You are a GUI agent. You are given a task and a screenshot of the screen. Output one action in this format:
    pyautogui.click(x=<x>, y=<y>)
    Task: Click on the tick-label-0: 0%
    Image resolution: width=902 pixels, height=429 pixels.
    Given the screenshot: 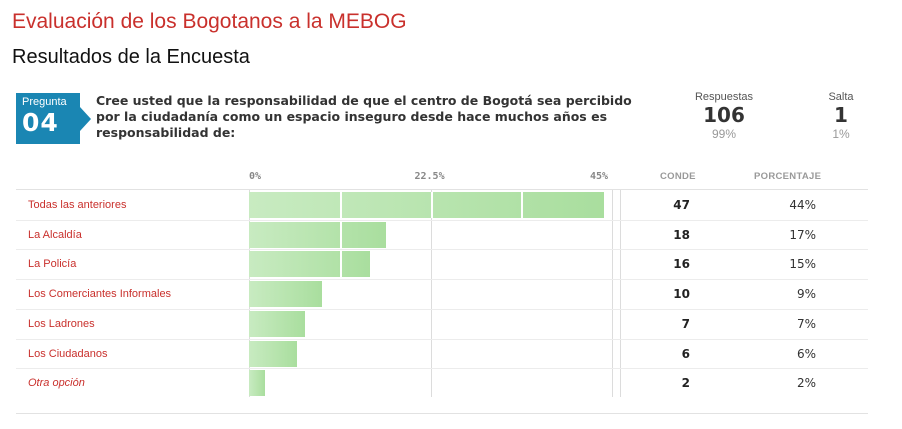 What is the action you would take?
    pyautogui.click(x=255, y=176)
    